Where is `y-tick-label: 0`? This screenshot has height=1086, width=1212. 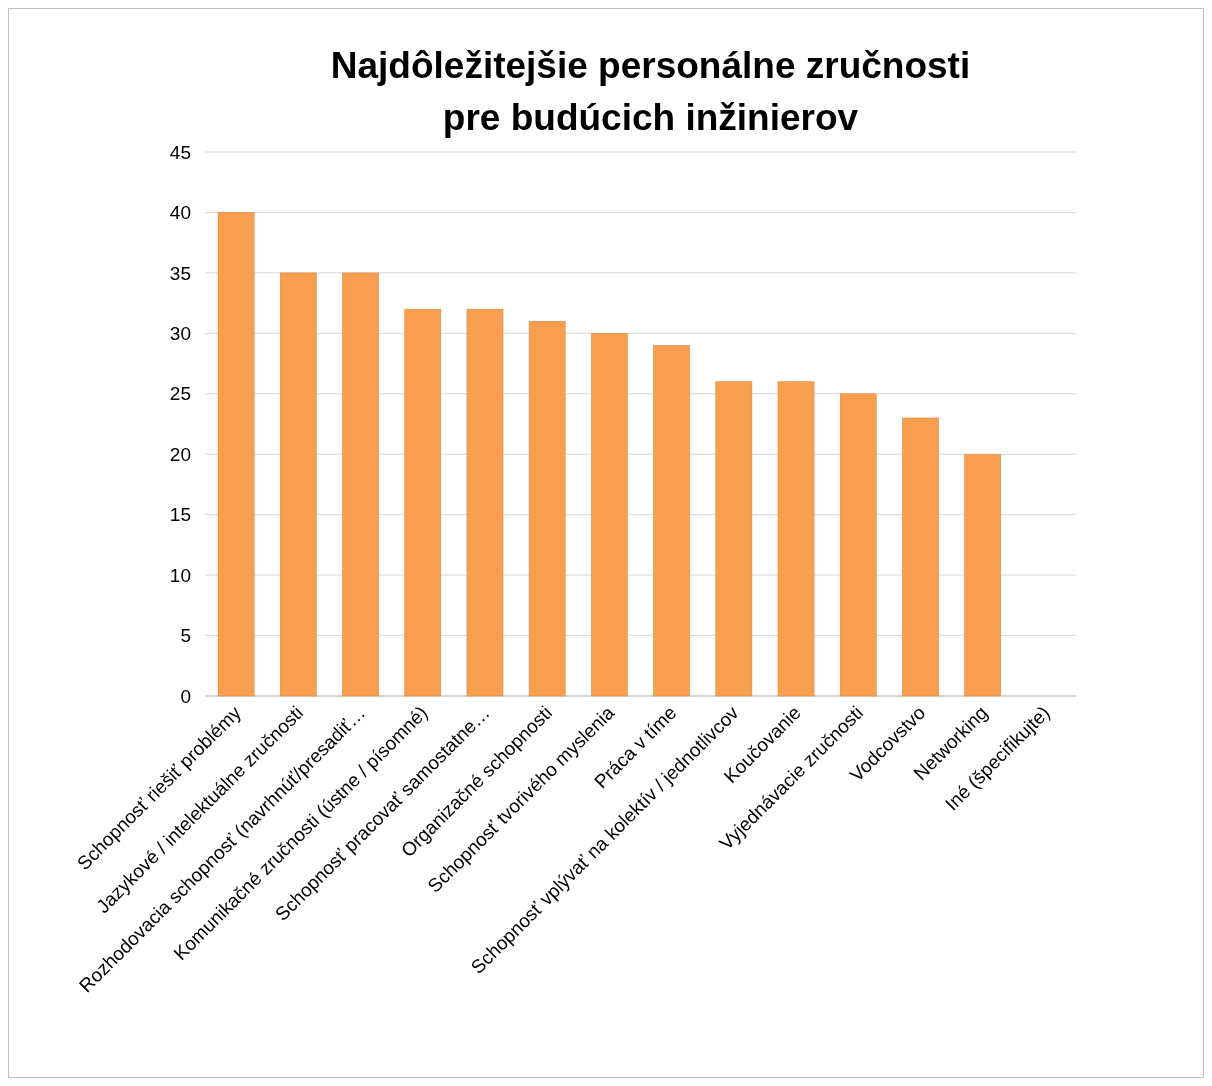
y-tick-label: 0 is located at coordinates (185, 696).